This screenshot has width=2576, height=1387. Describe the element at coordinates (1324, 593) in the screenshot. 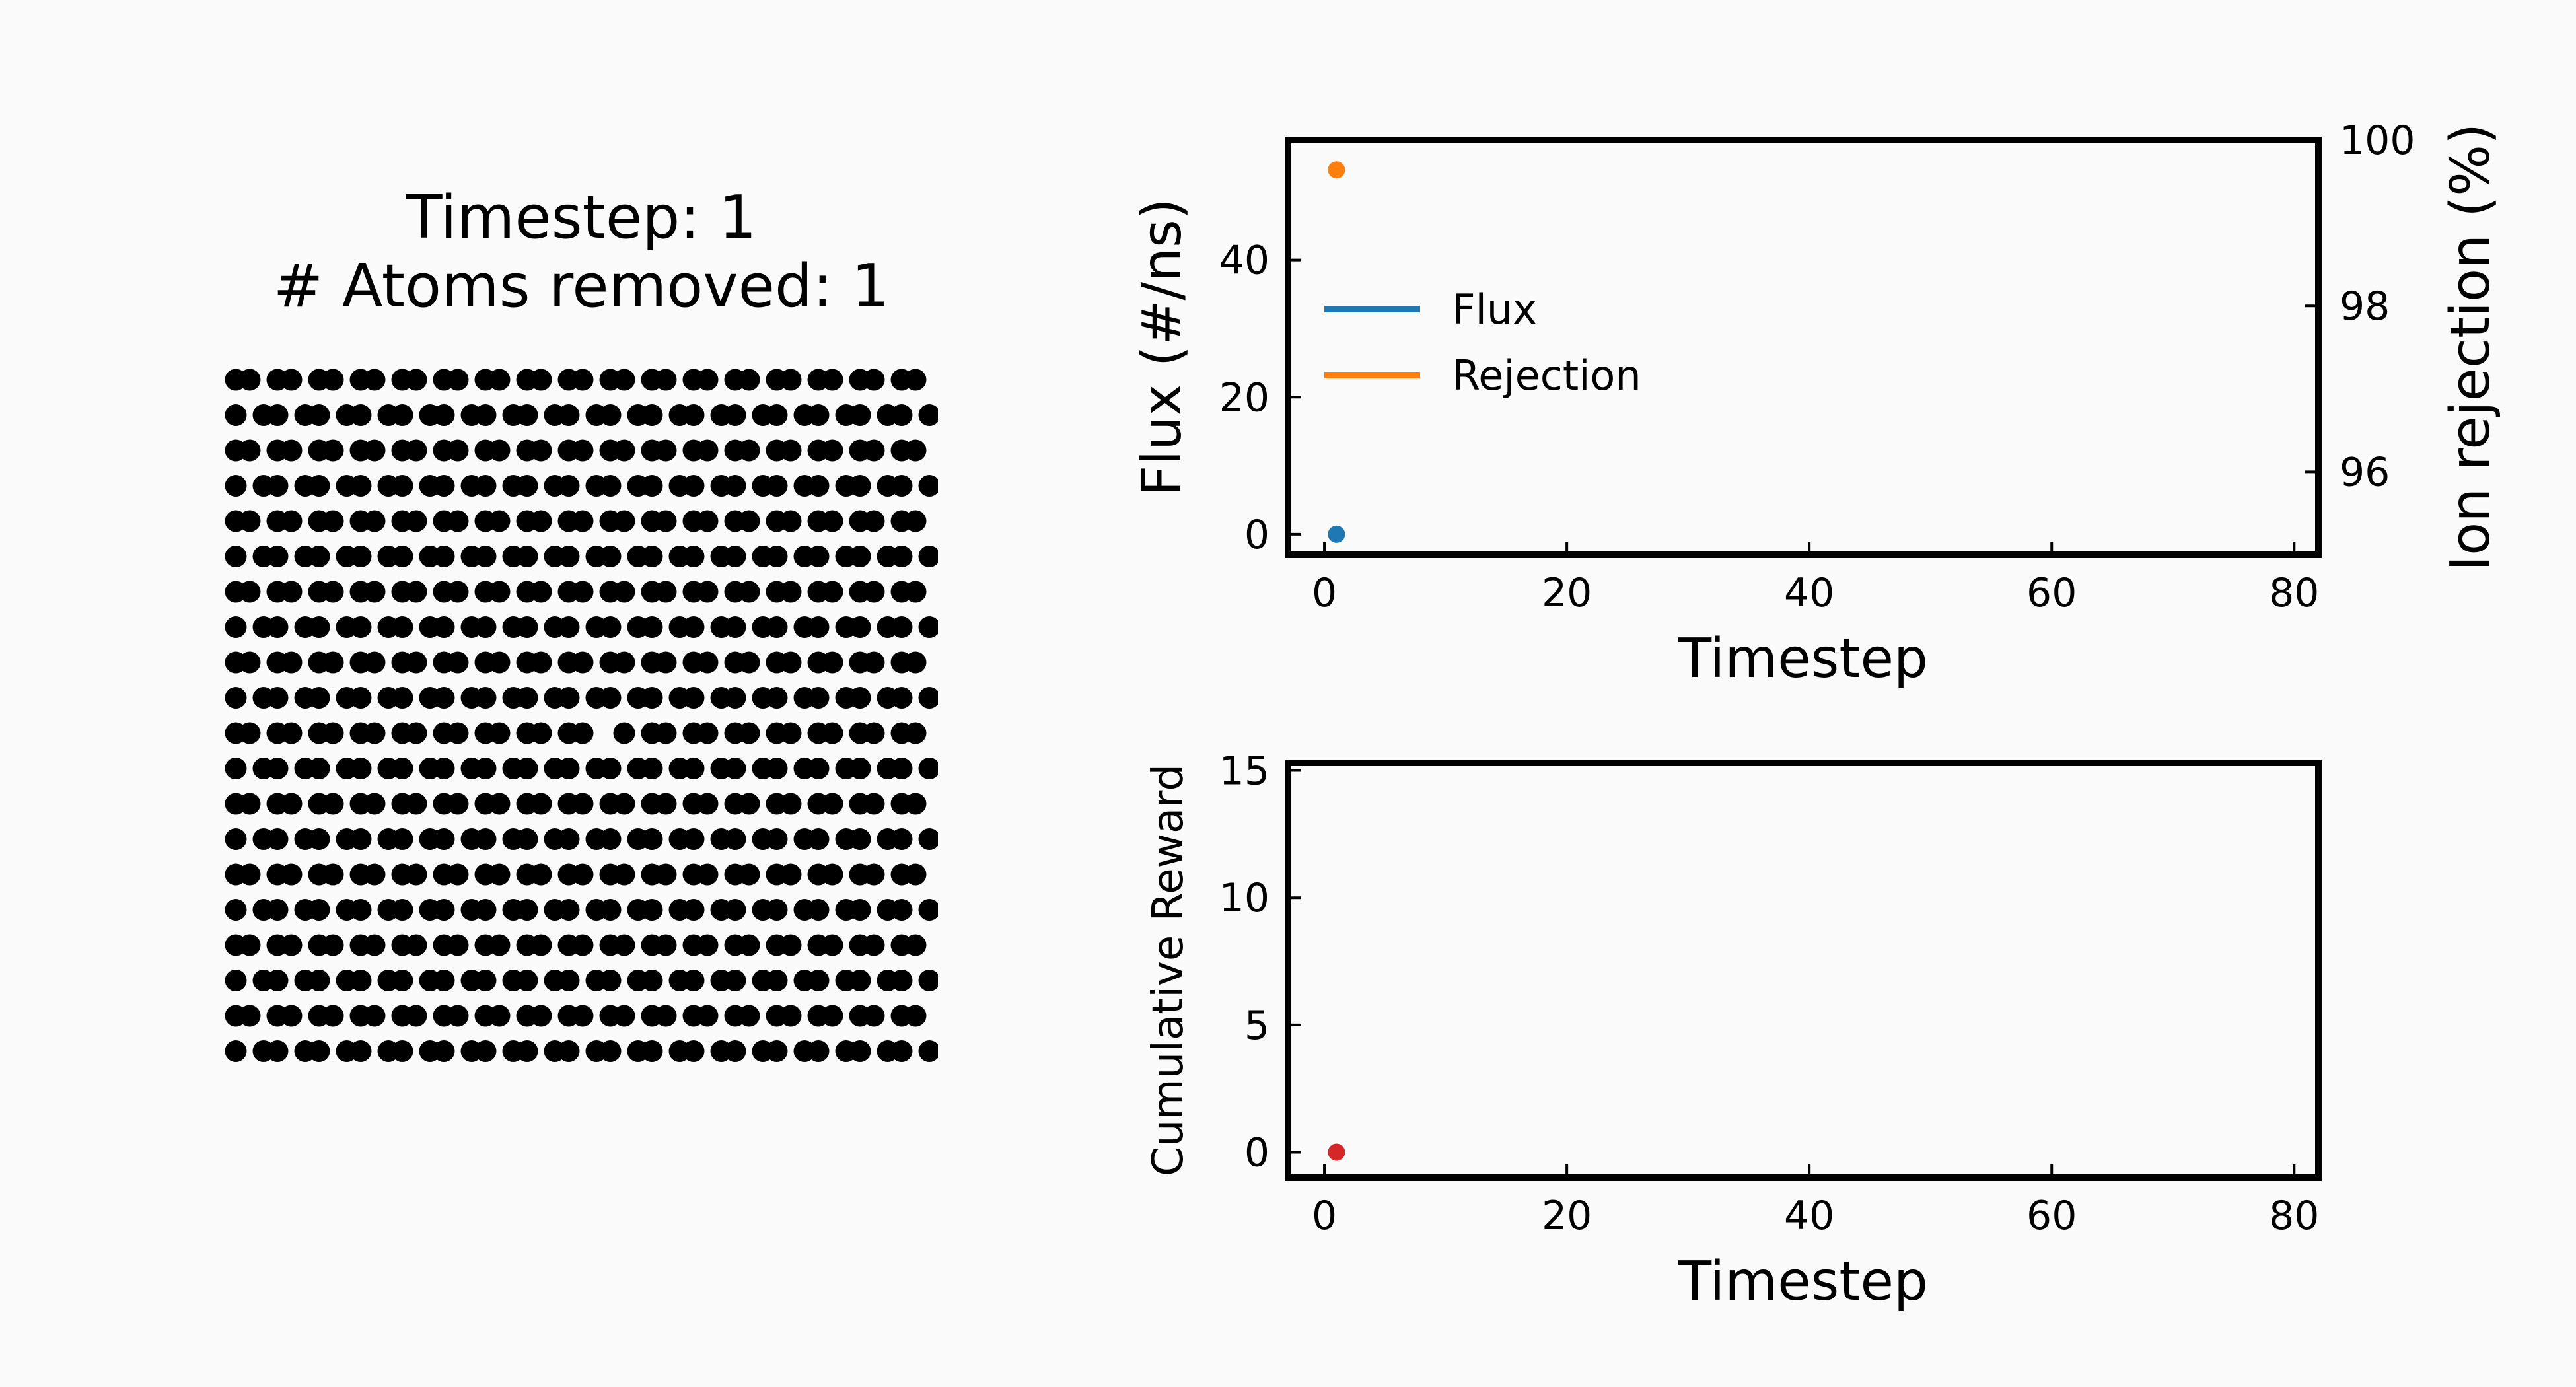

I see `top-chart-x-tick-label: 0` at that location.